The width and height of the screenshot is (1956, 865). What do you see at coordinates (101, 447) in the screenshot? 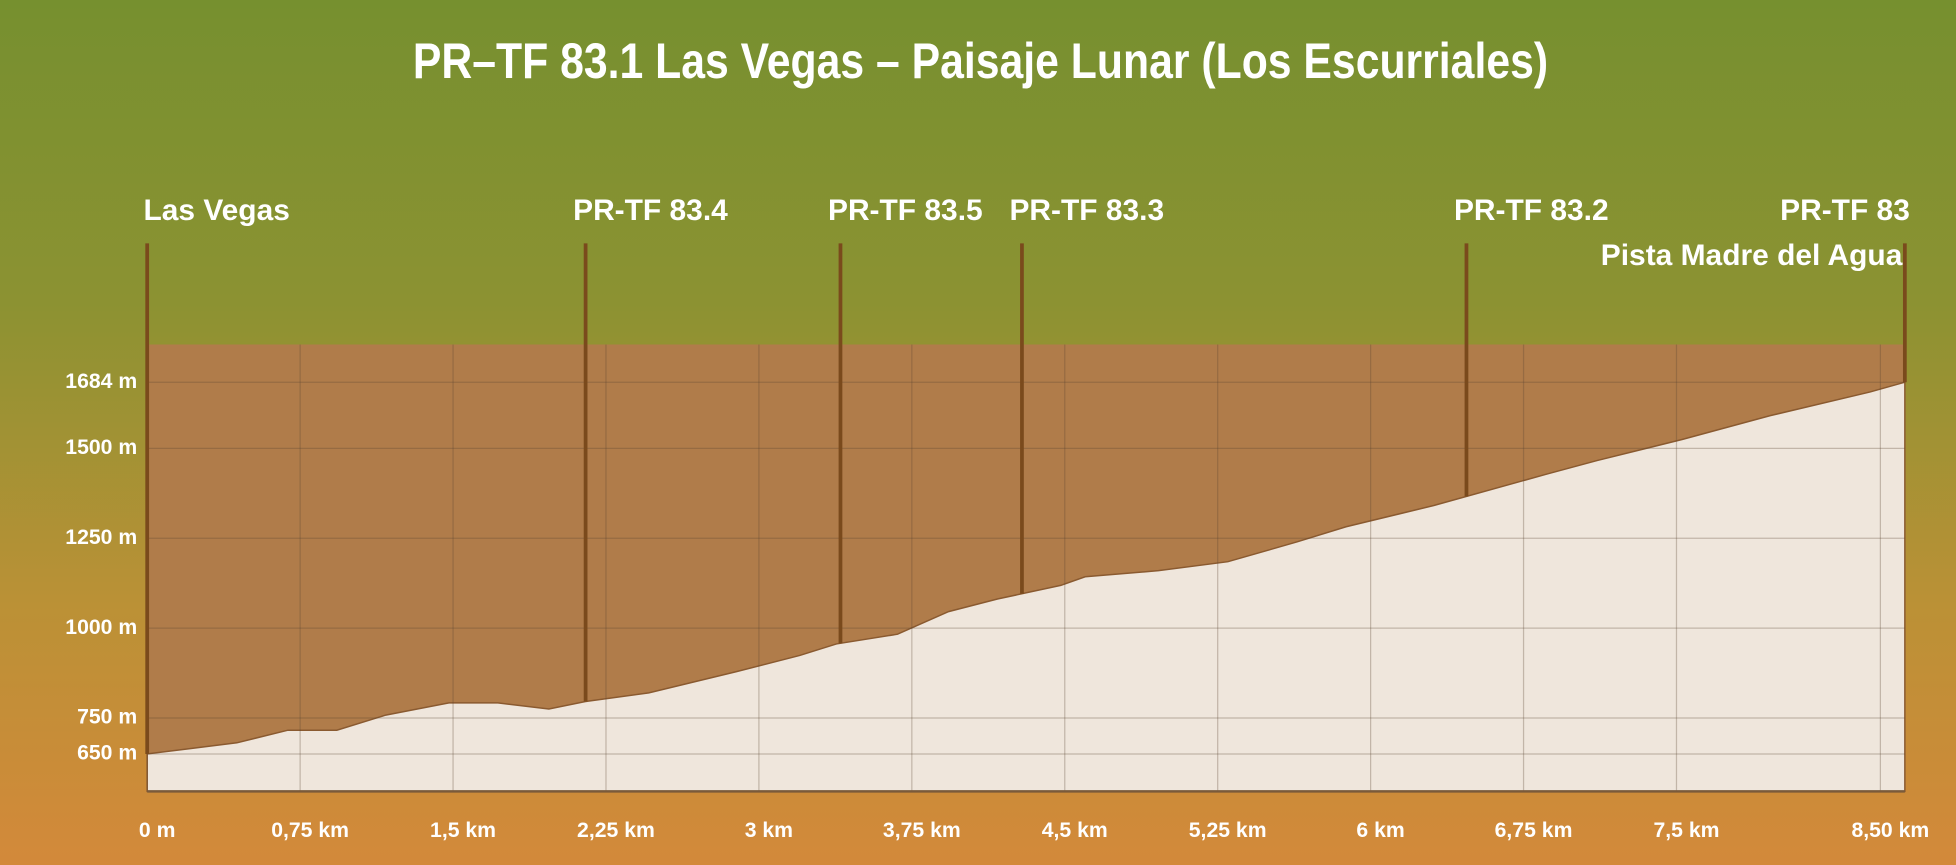
I see `y-tick-label: 1500 m` at bounding box center [101, 447].